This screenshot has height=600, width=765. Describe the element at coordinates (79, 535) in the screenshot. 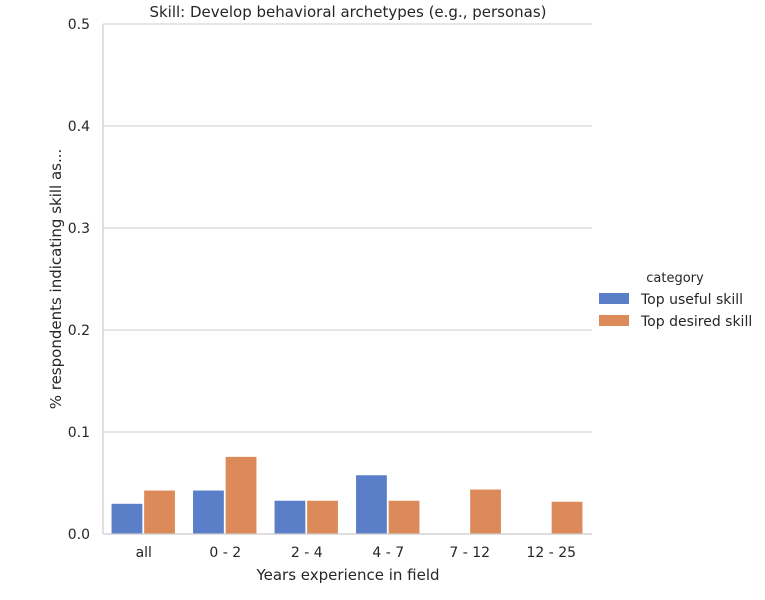

I see `y-tick-label: 0.0` at that location.